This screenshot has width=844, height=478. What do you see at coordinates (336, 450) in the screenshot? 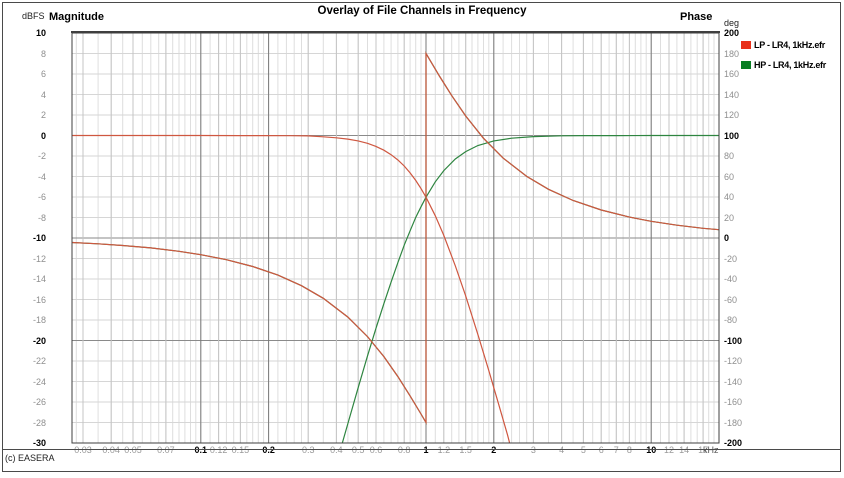
I see `frequency-tick-label: 0.4` at bounding box center [336, 450].